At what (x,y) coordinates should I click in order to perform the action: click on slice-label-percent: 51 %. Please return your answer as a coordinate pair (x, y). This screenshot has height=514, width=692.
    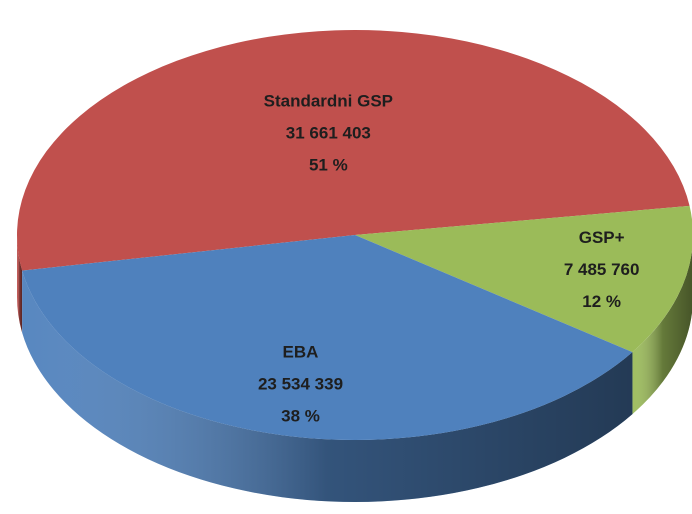
    Looking at the image, I should click on (328, 164).